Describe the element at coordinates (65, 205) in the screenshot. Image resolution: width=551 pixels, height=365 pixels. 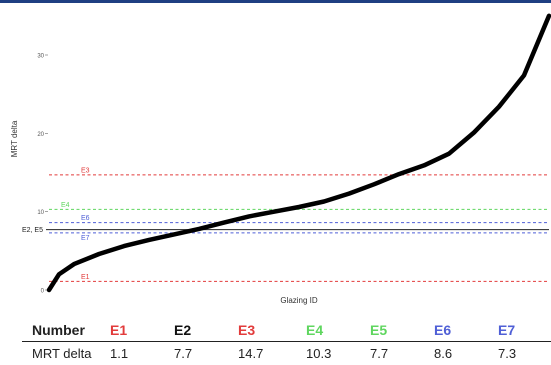
I see `reference-line-label: E4` at that location.